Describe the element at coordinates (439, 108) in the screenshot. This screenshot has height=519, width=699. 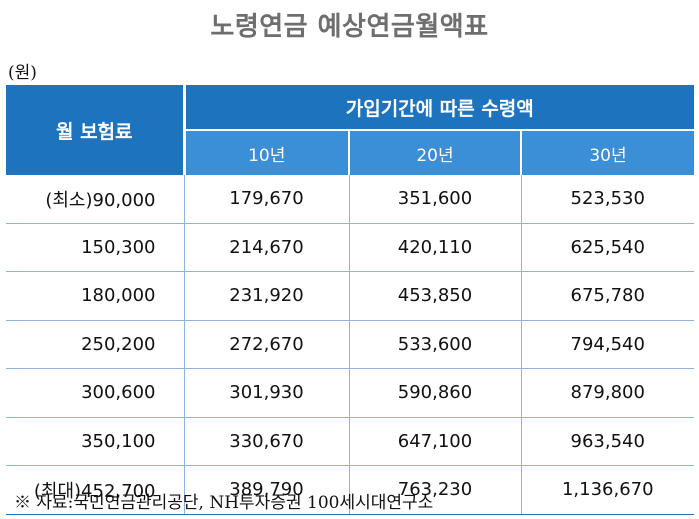
I see `header-enrollment-period: 가입기간에 따른 수령액` at that location.